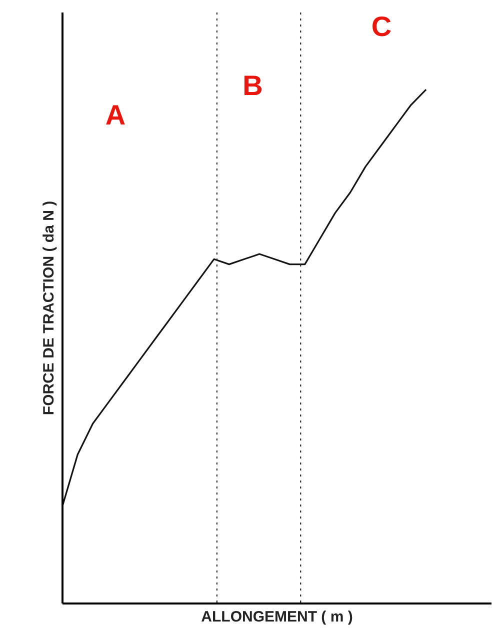  Describe the element at coordinates (277, 617) in the screenshot. I see `x-axis-title: ALLONGEMENT ( m )` at that location.